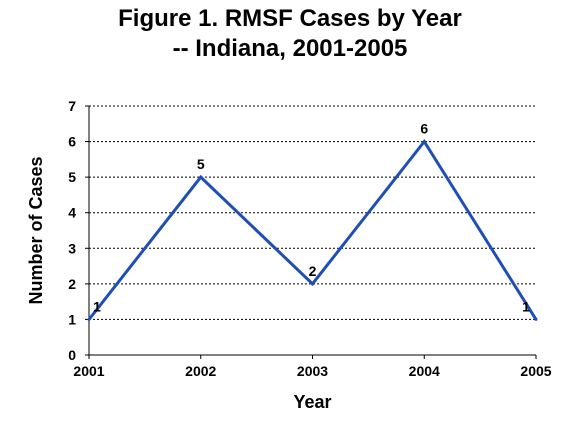 This screenshot has height=435, width=580. I want to click on y-axis-label: Number of Cases, so click(36, 230).